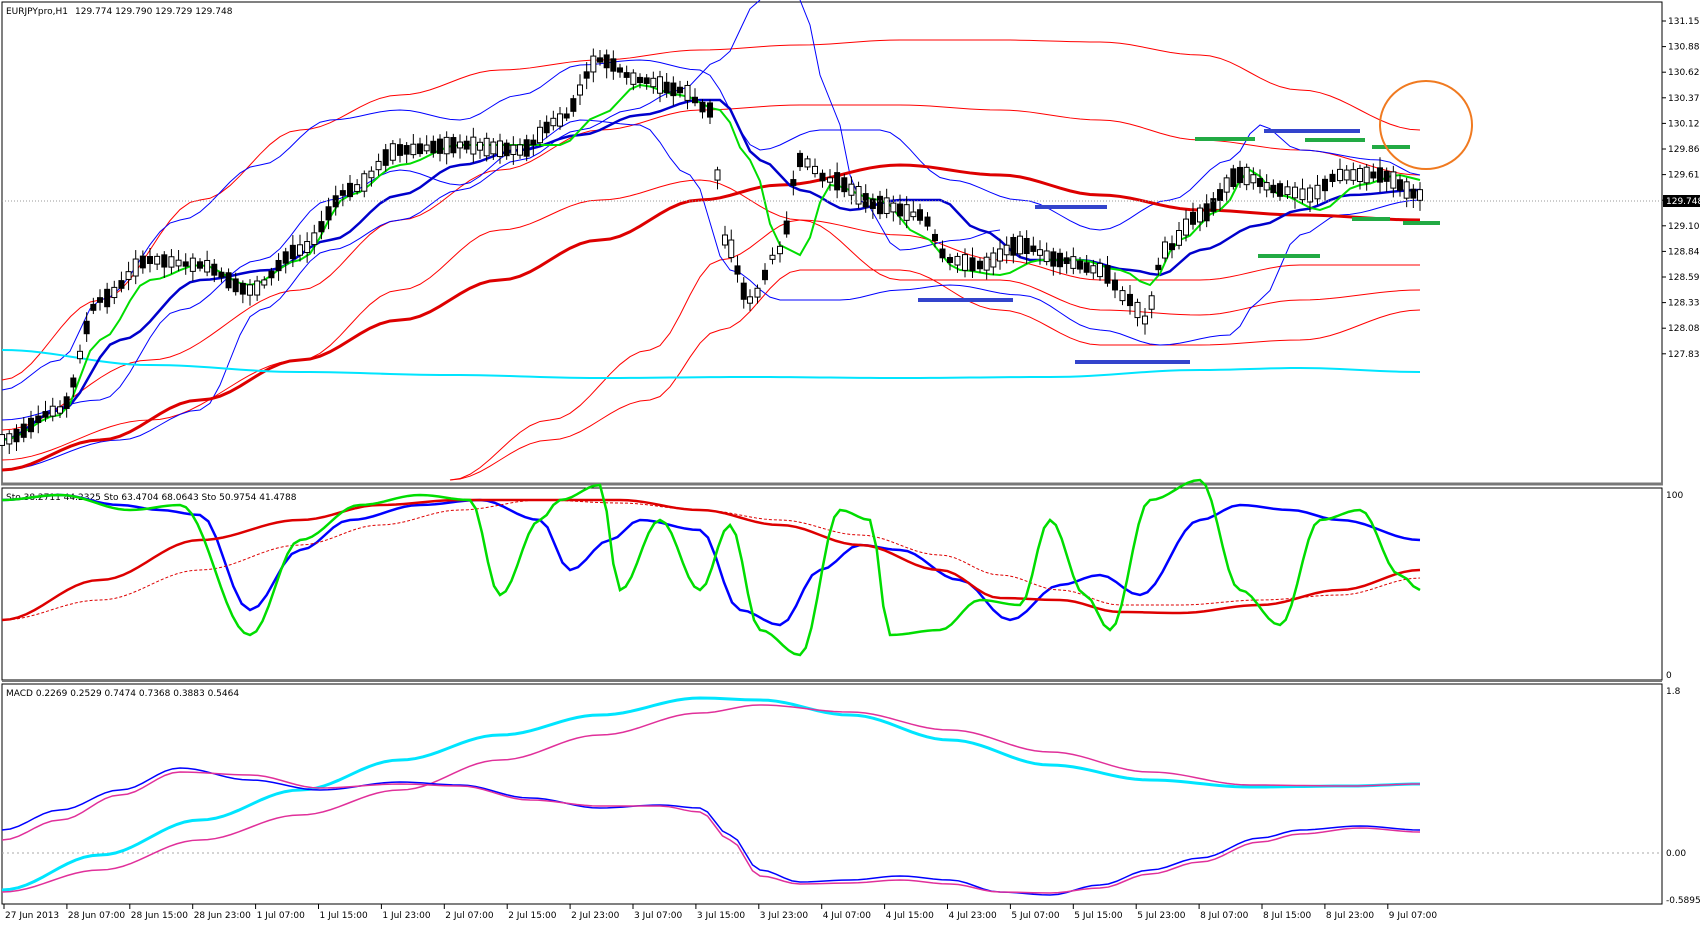  What do you see at coordinates (973, 916) in the screenshot?
I see `time-tick-label: 4 Jul 23:00` at bounding box center [973, 916].